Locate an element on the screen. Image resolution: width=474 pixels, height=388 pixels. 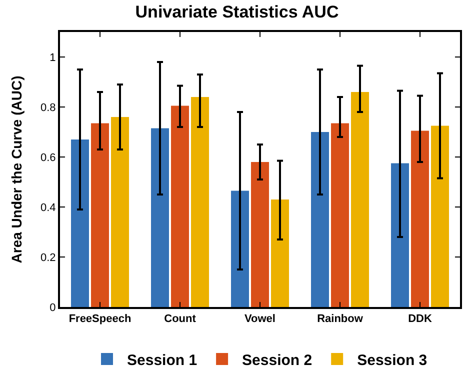
x-tick-label: Vowel is located at coordinates (260, 319).